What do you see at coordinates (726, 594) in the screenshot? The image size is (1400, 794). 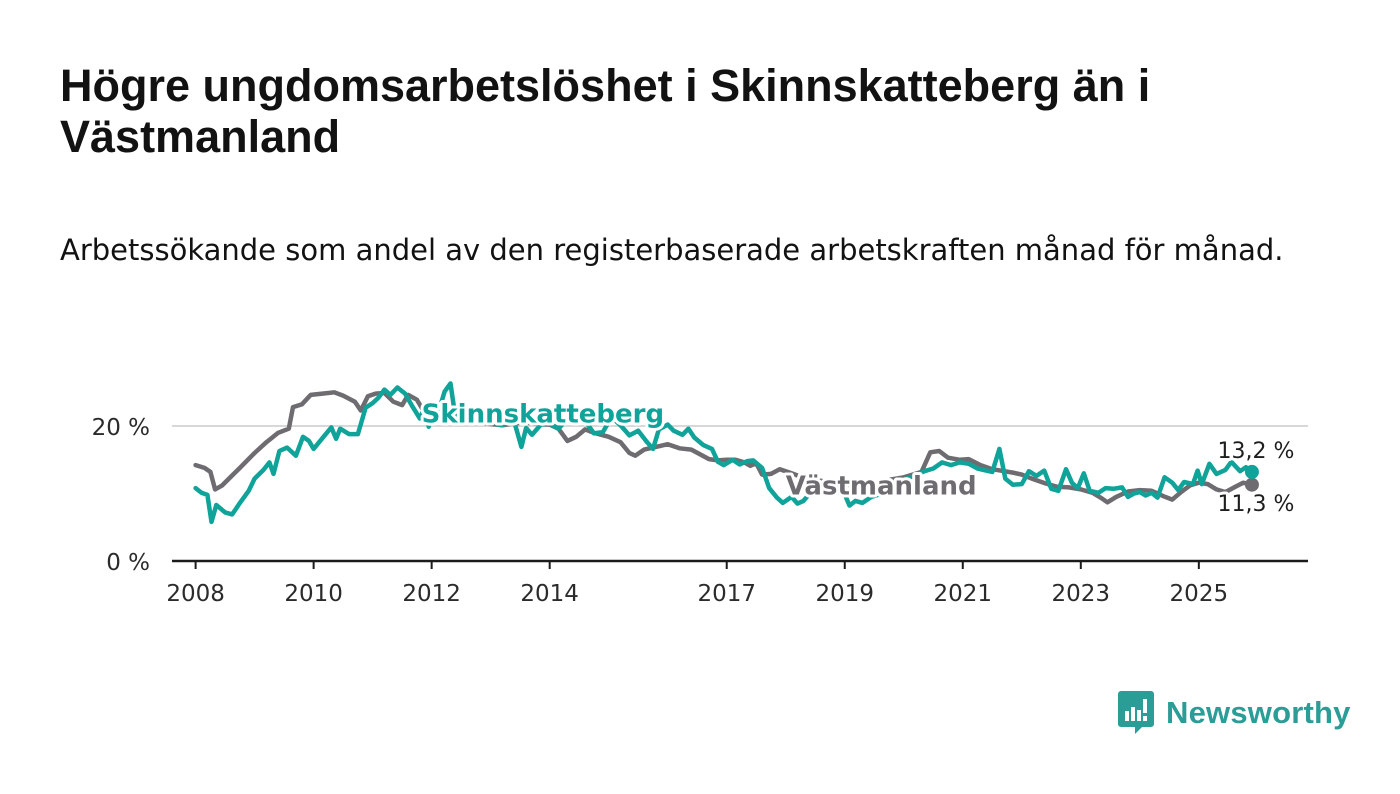 I see `x-tick-label: 2017` at bounding box center [726, 594].